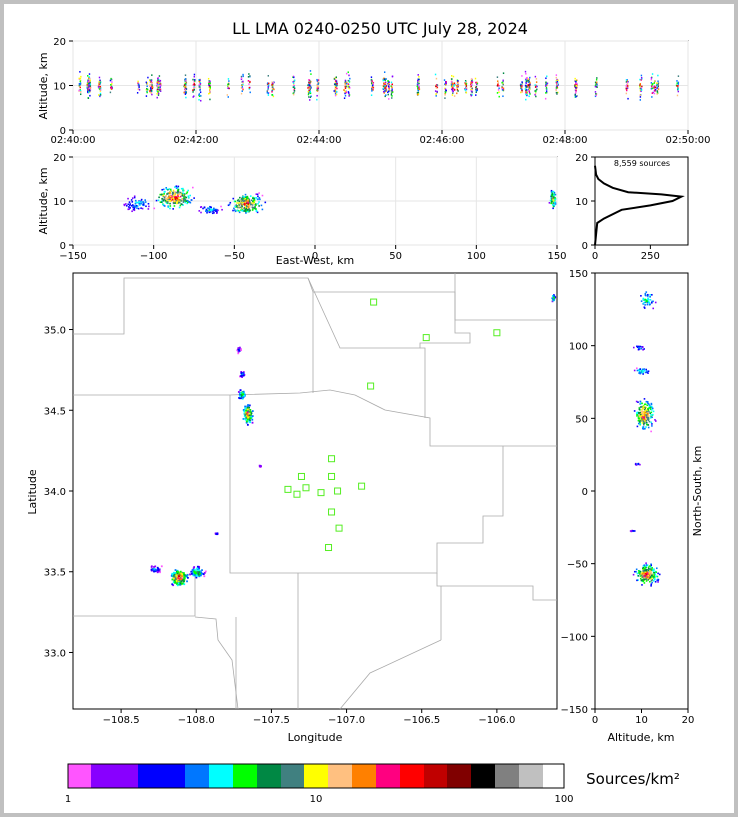  I want to click on altitude-ns-xtick-label: 10, so click(641, 720).